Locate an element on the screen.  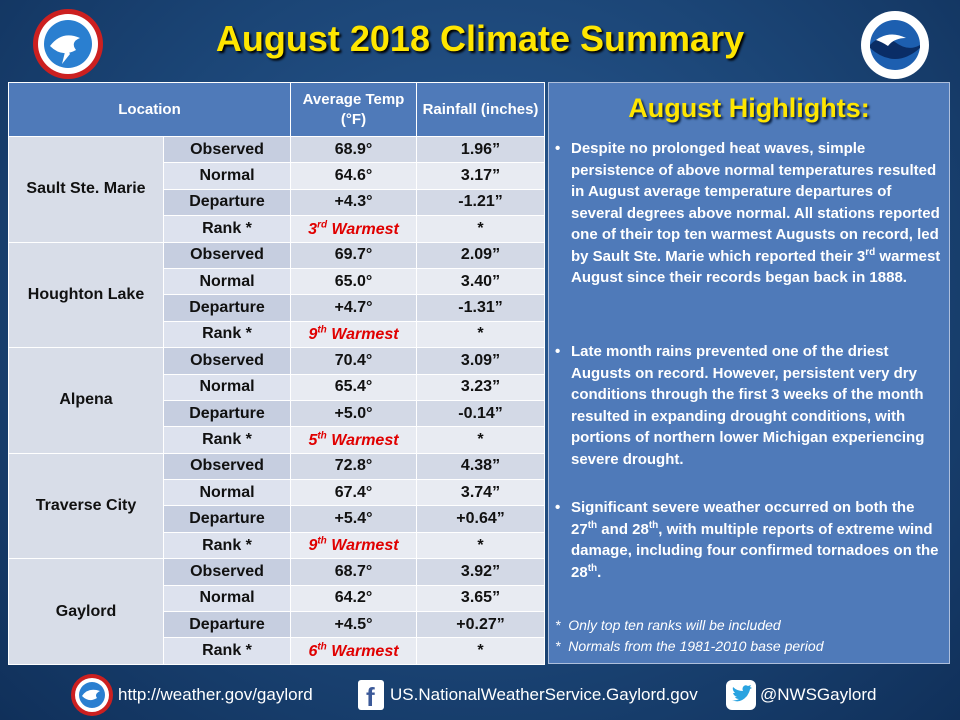
footer-twitter: @NWSGaylord is located at coordinates (801, 695).